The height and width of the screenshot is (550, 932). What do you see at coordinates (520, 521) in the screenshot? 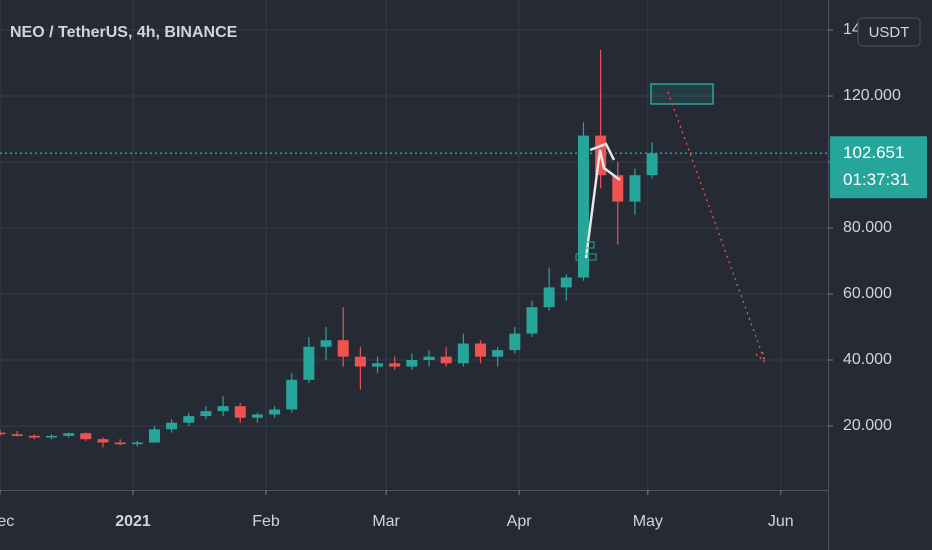
I see `x-tick-label: Apr` at bounding box center [520, 521].